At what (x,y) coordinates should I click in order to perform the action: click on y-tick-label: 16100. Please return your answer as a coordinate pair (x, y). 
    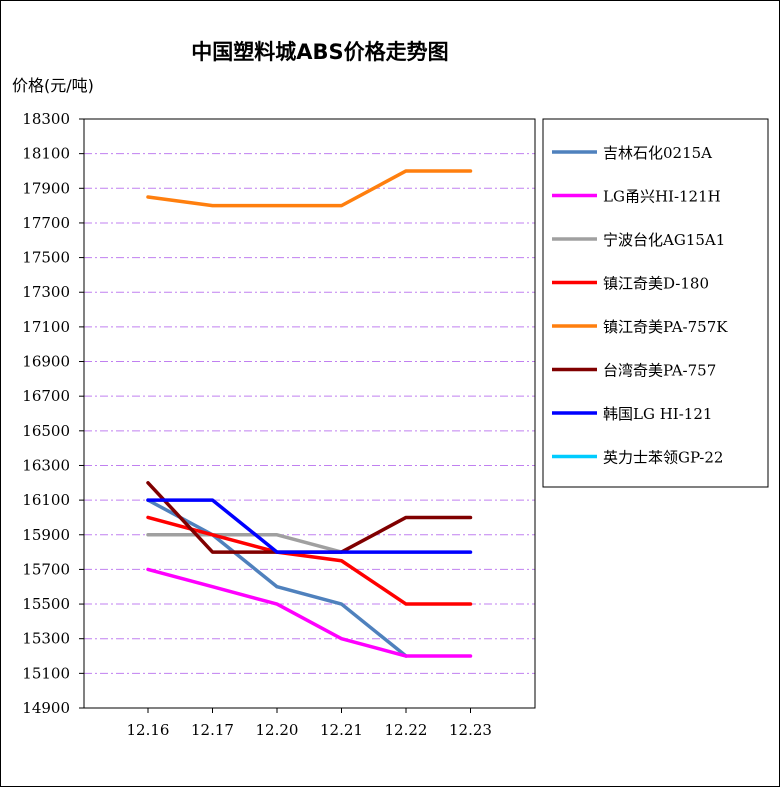
    Looking at the image, I should click on (46, 500).